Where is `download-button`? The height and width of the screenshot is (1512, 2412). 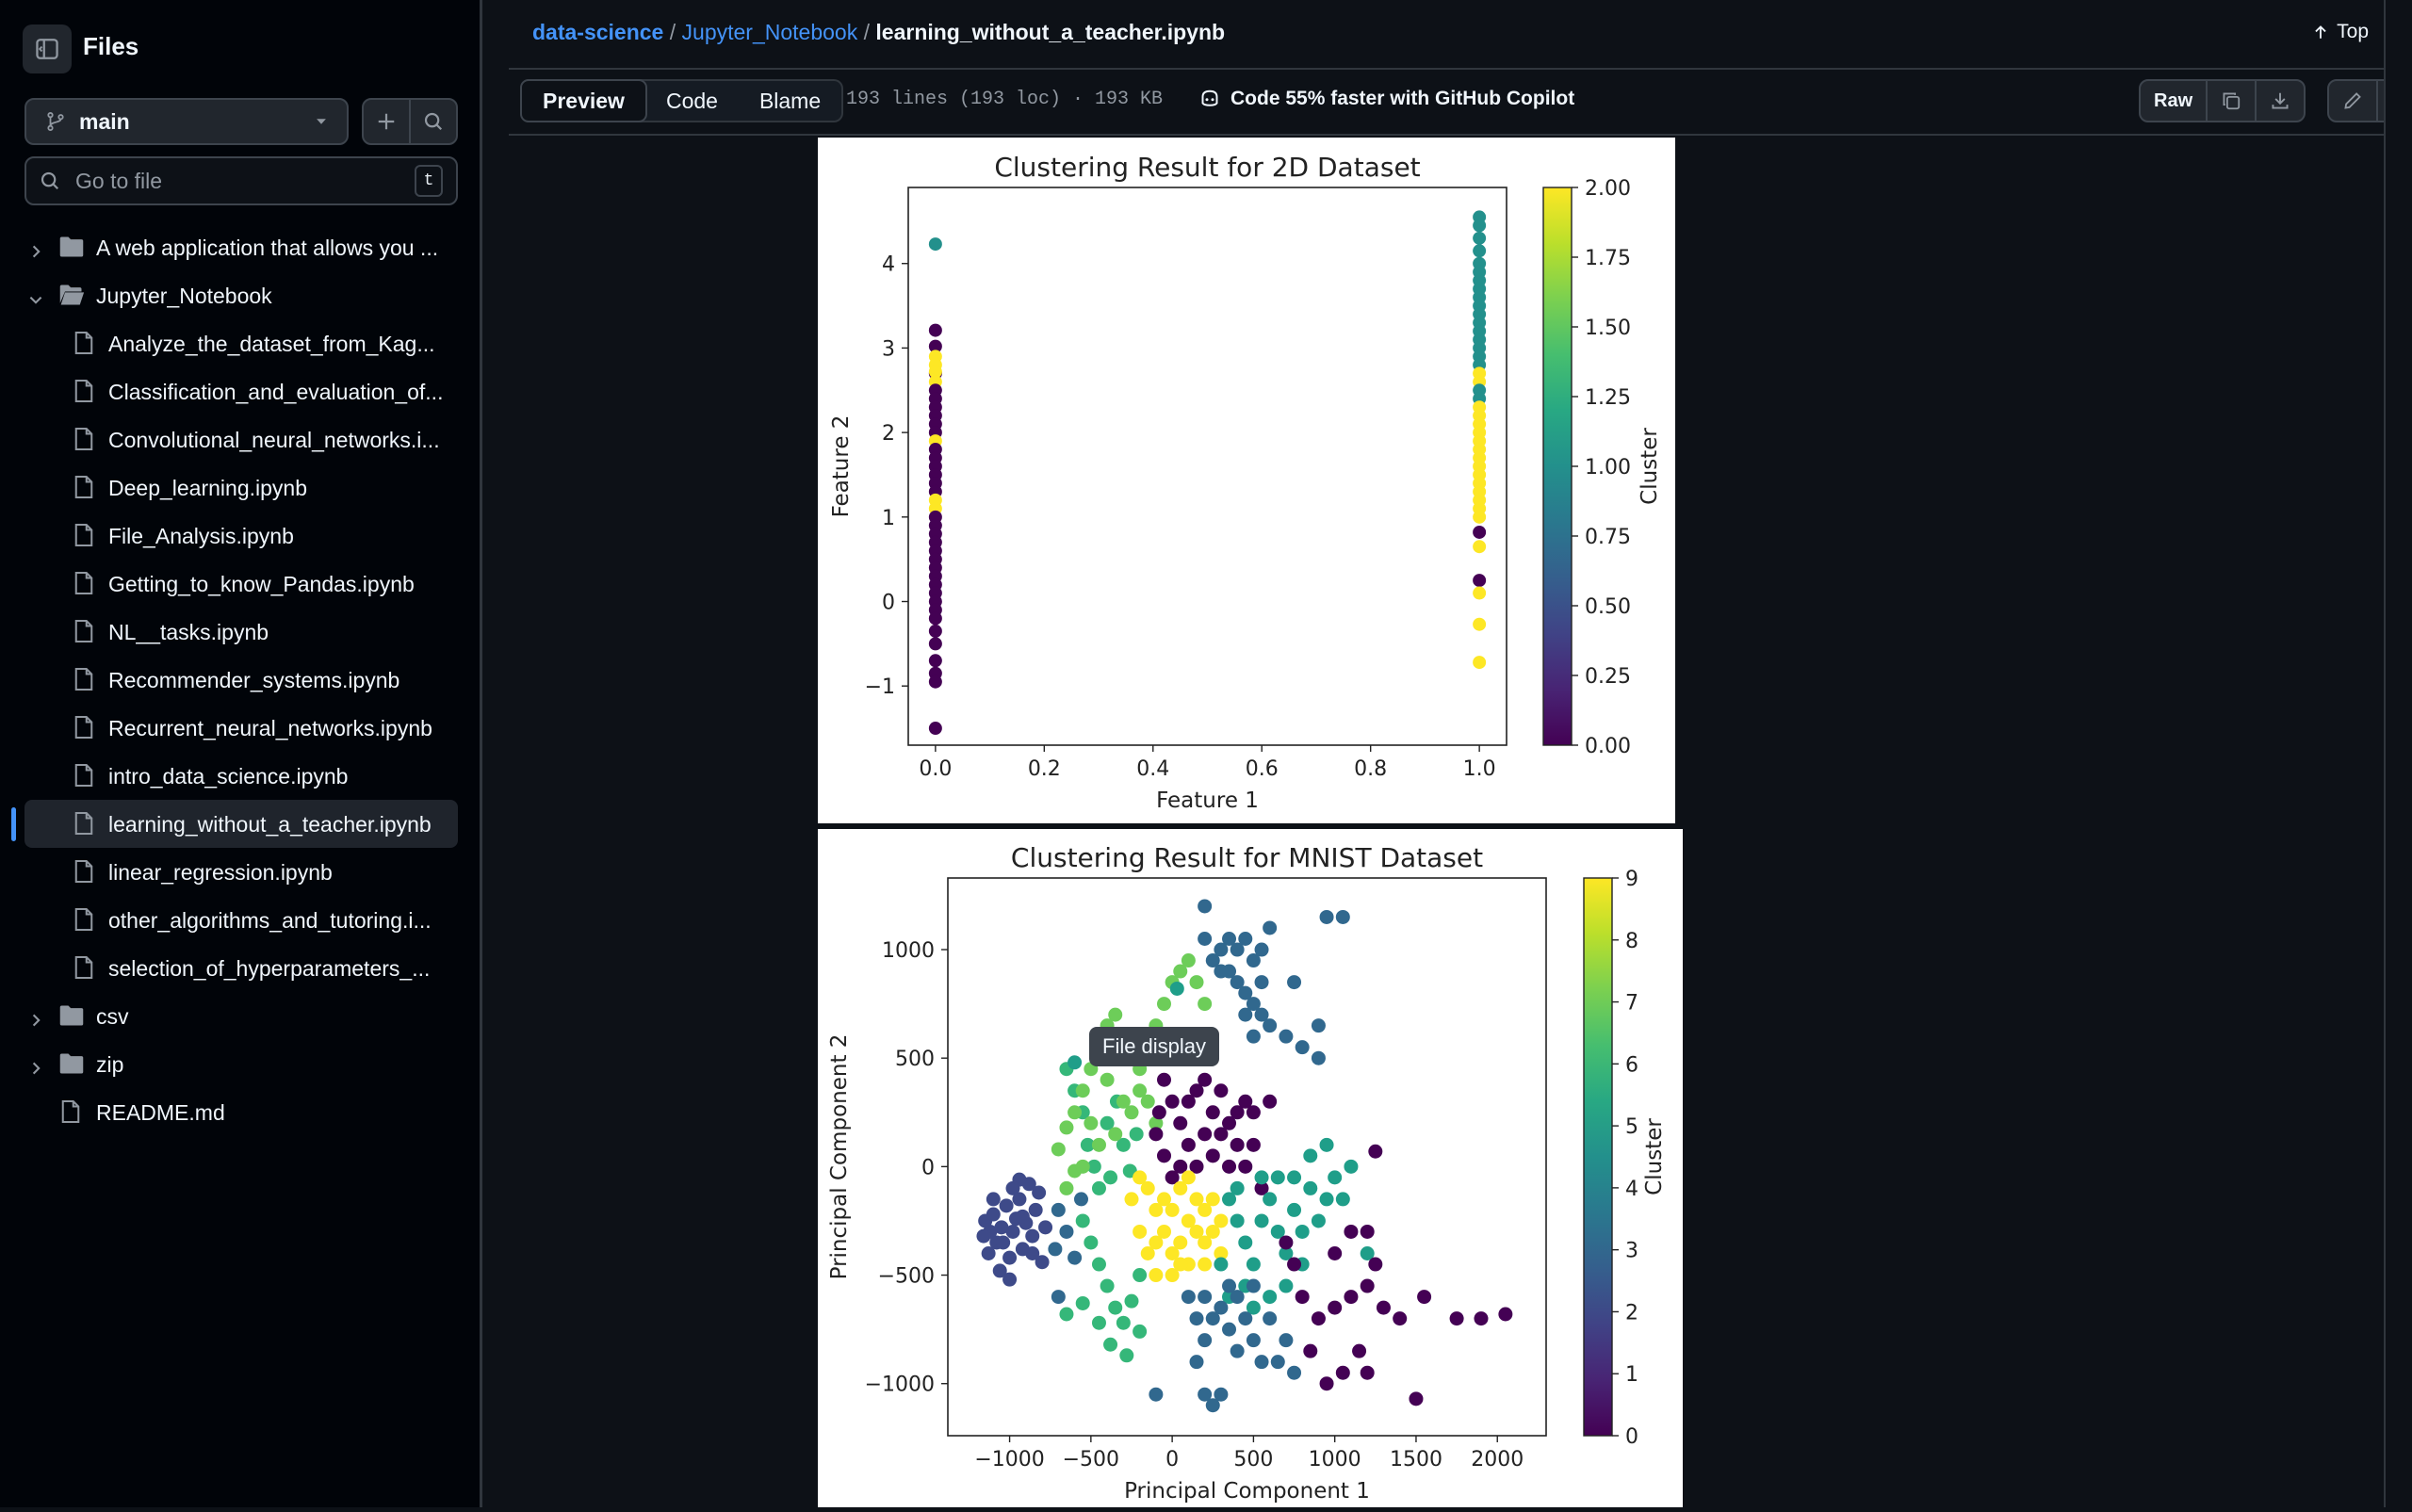
download-button is located at coordinates (2280, 101).